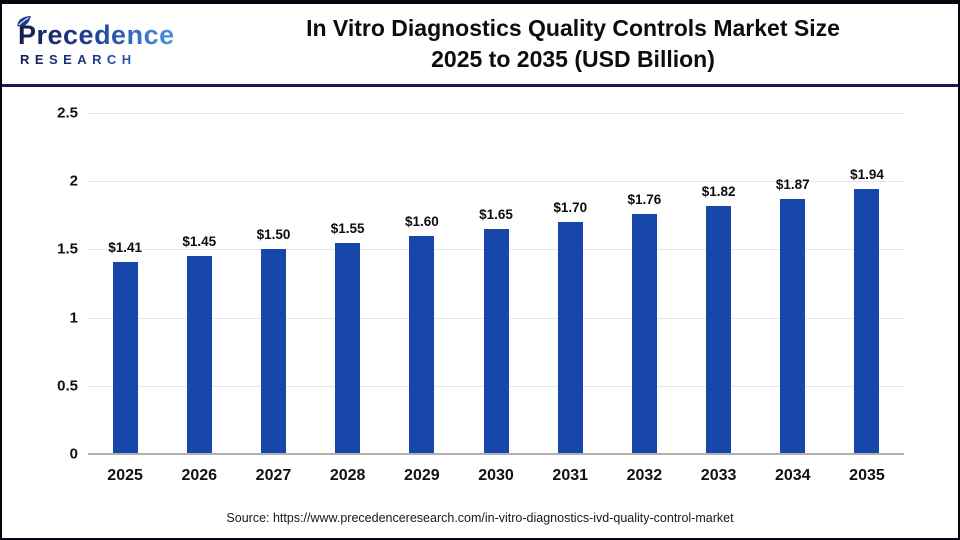 Image resolution: width=960 pixels, height=540 pixels. What do you see at coordinates (867, 175) in the screenshot?
I see `bar-value-label: $1.94` at bounding box center [867, 175].